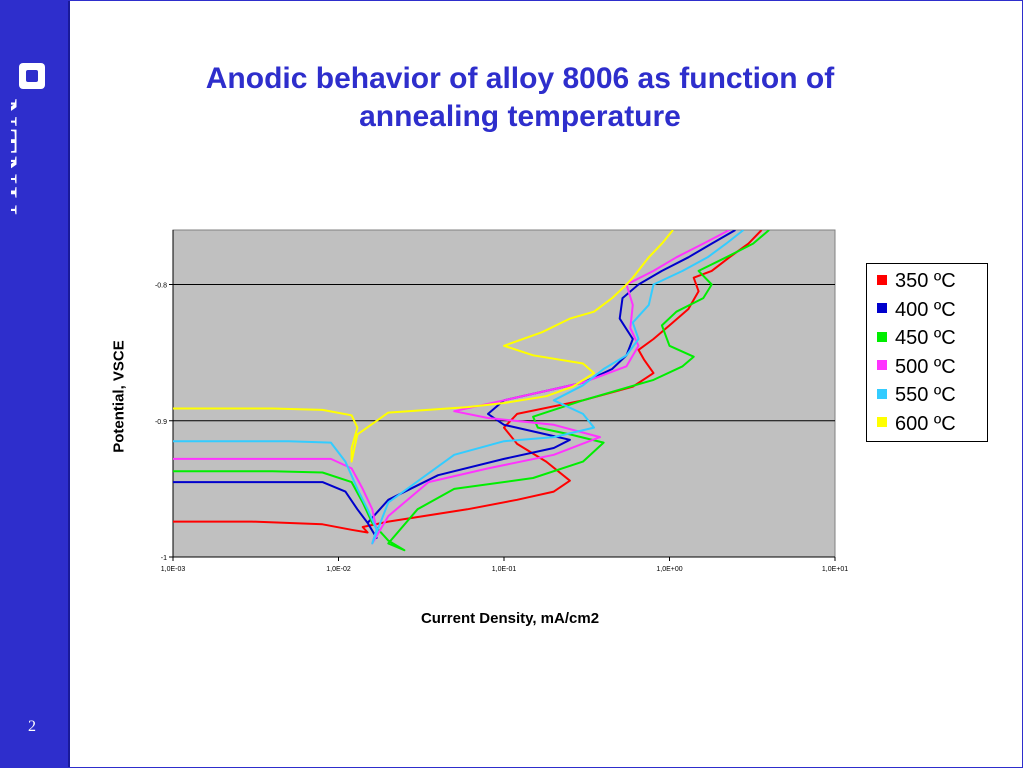 This screenshot has height=768, width=1024. What do you see at coordinates (925, 309) in the screenshot?
I see `legend-label: 400 ºC` at bounding box center [925, 309].